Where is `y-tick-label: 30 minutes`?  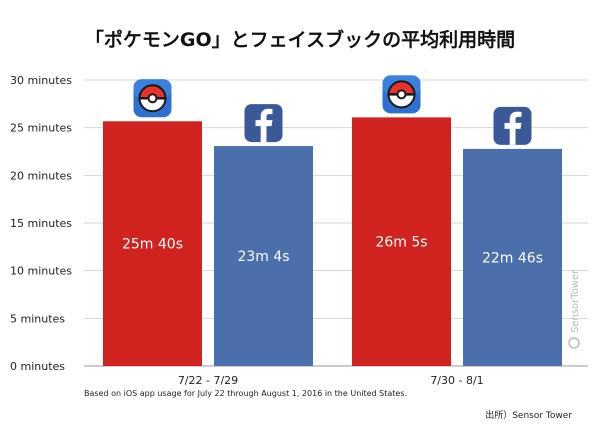
y-tick-label: 30 minutes is located at coordinates (41, 80).